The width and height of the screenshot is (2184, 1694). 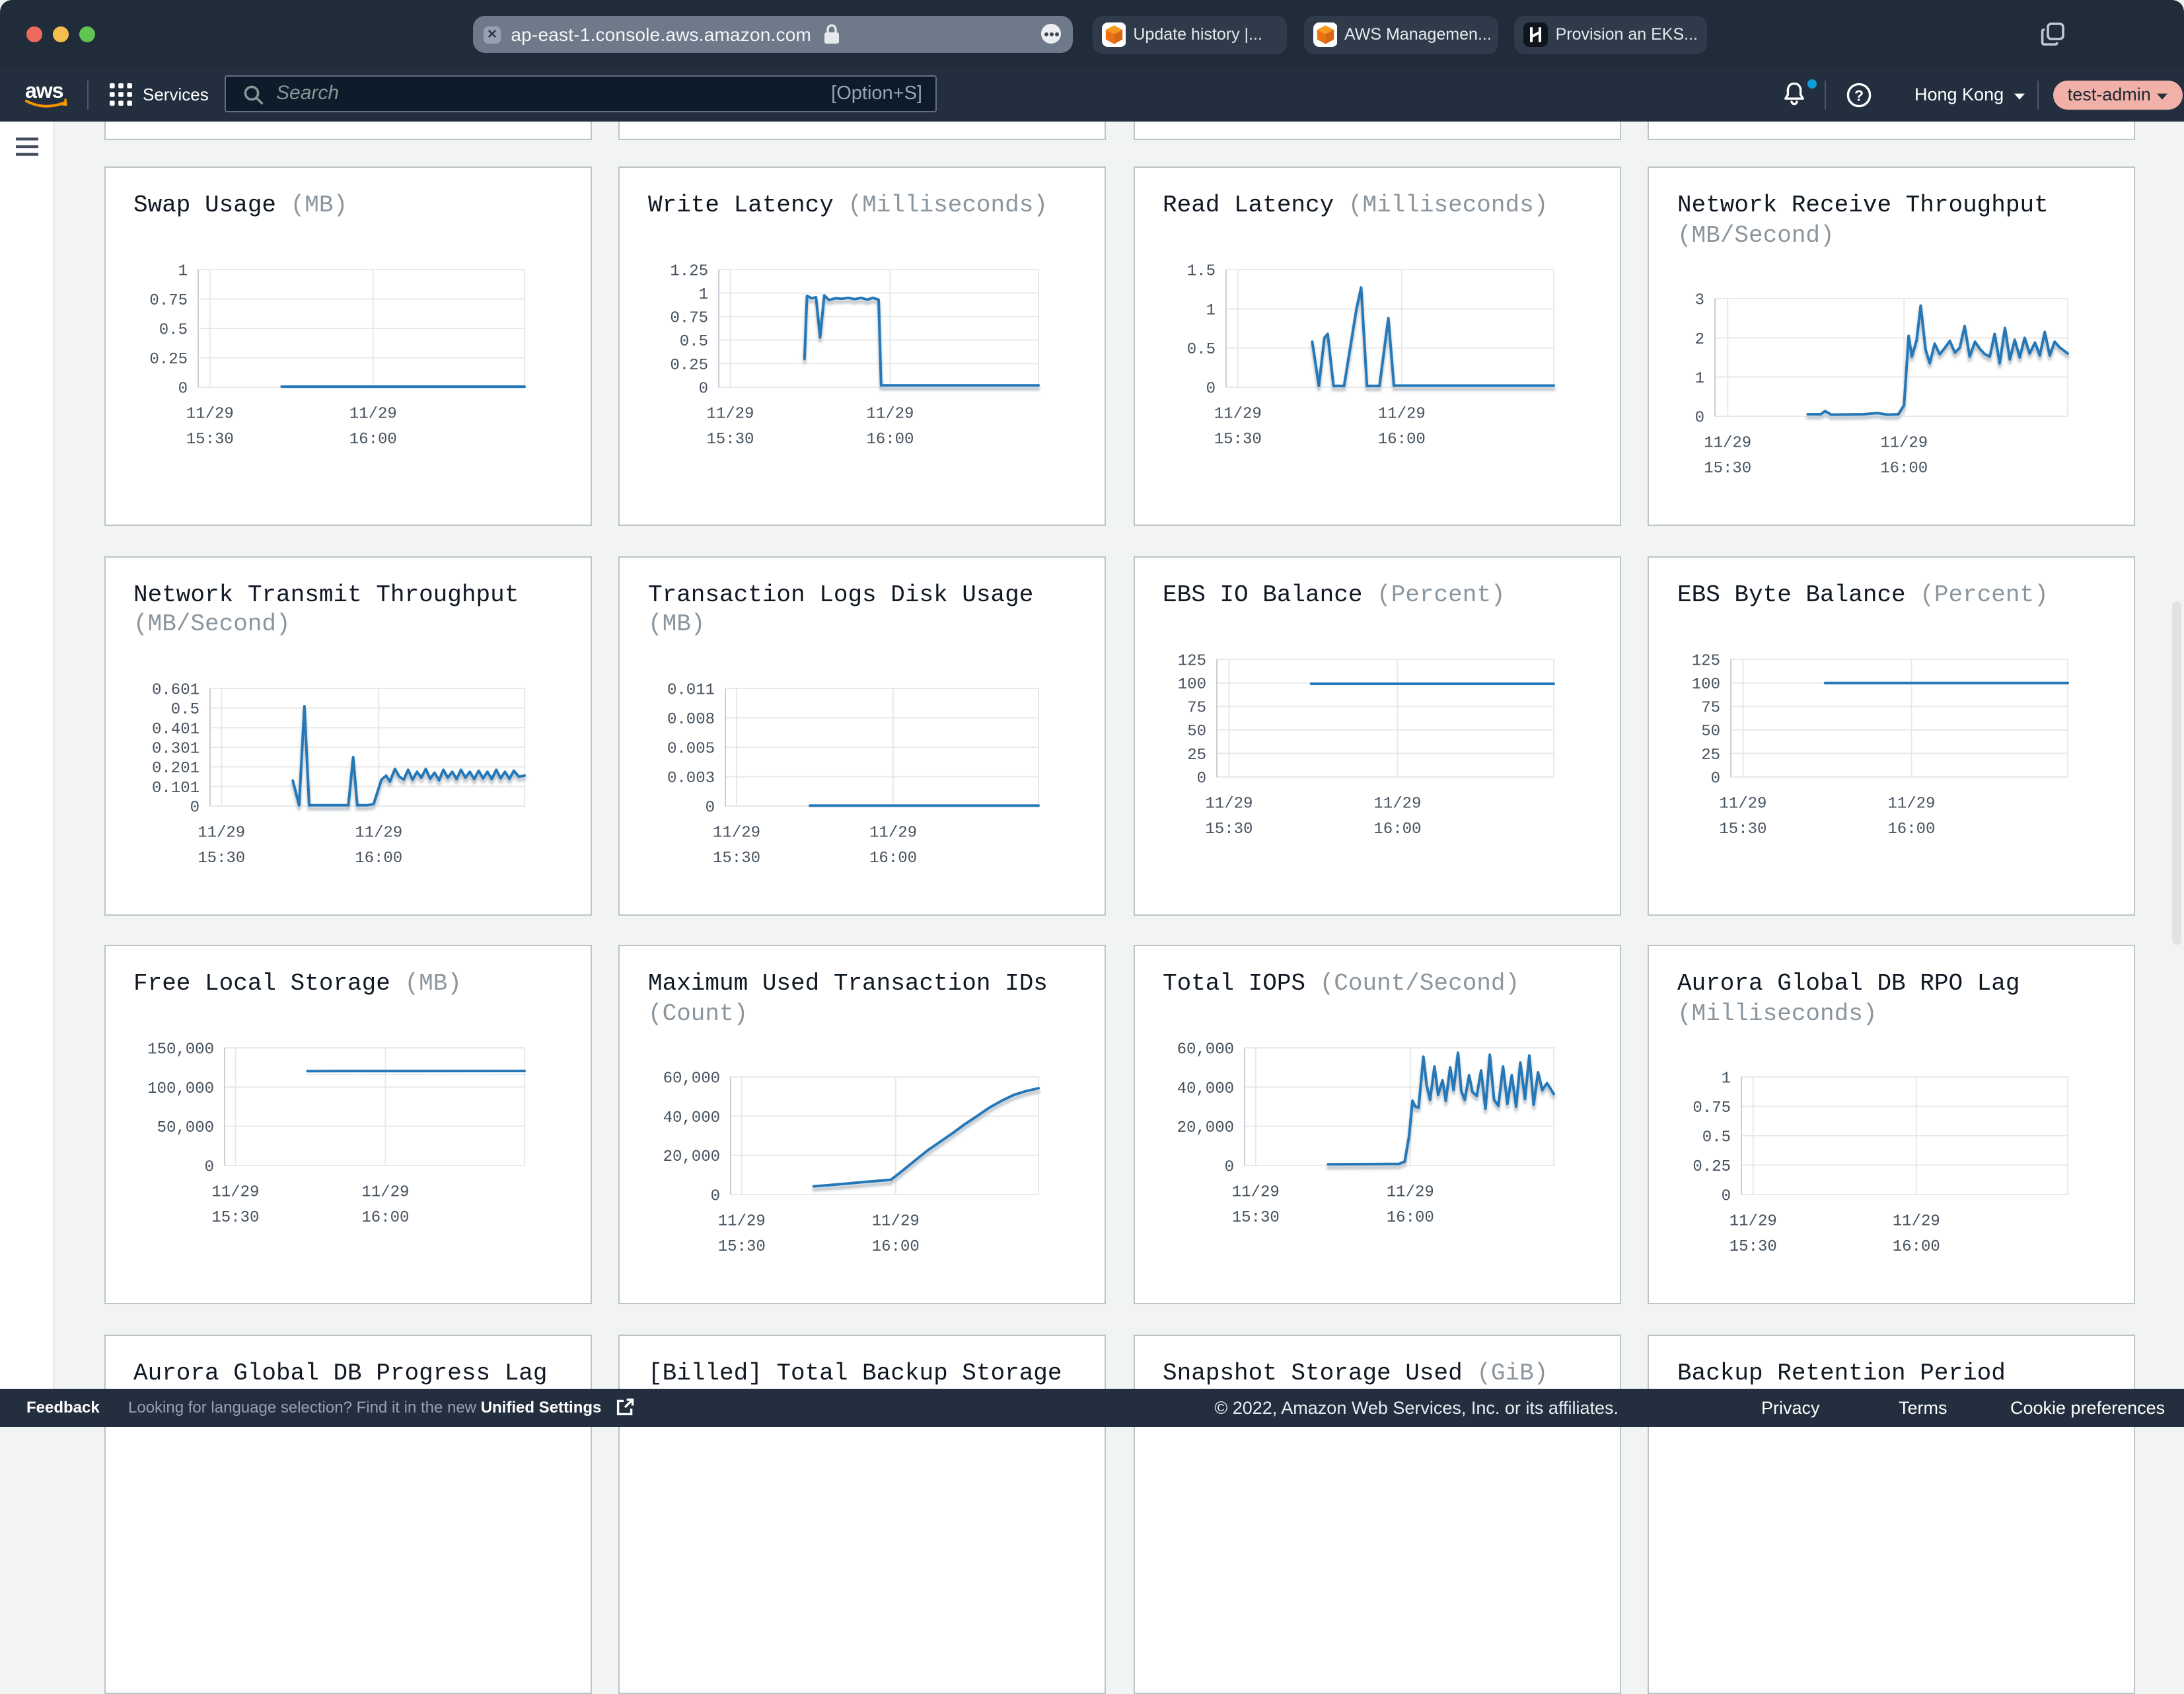 I want to click on svg-text: 0.401, so click(x=175, y=730).